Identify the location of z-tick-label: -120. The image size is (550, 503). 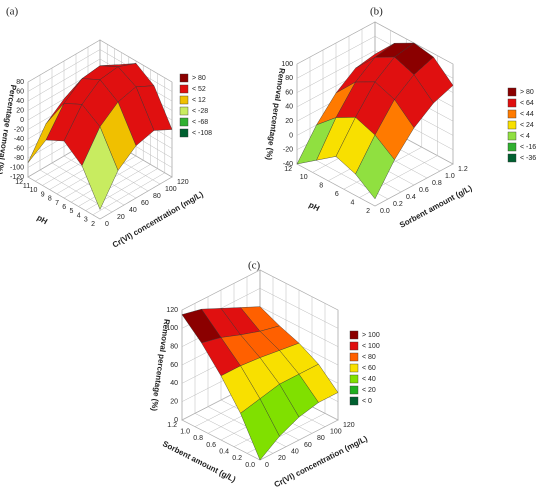
(17, 177).